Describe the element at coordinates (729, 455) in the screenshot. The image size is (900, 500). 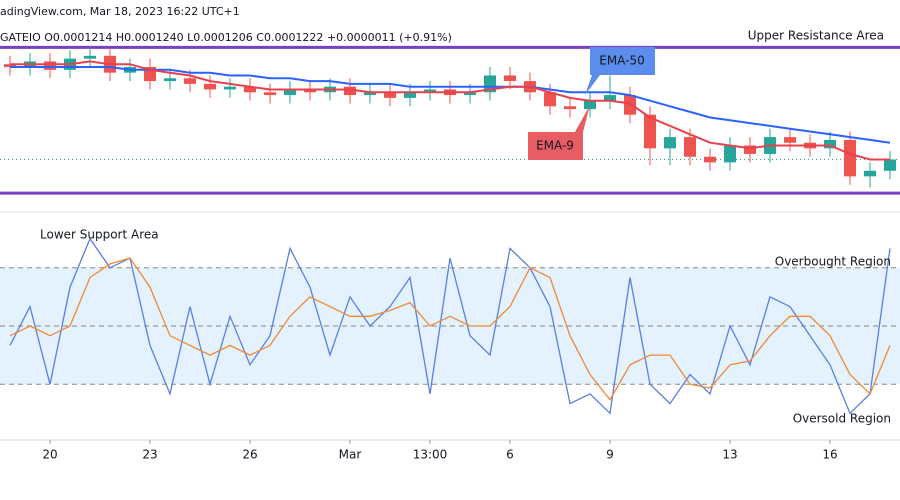
I see `x-tick-label: 13` at that location.